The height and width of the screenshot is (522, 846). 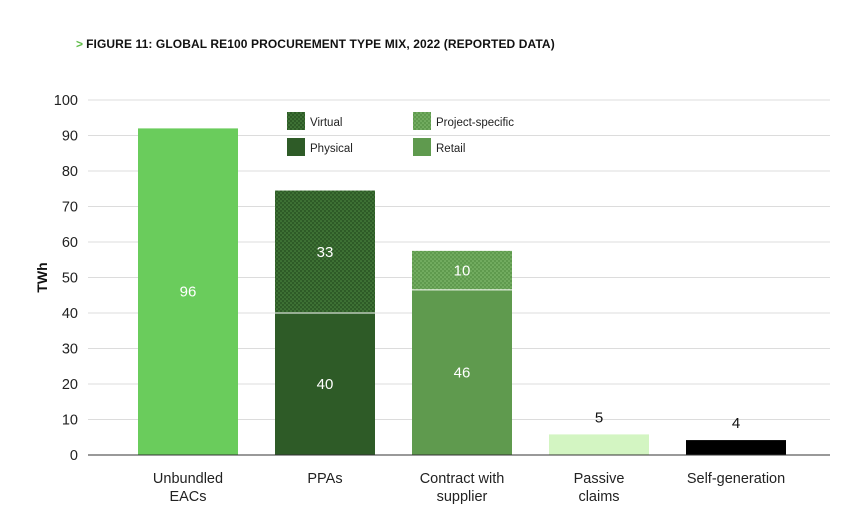 What do you see at coordinates (331, 149) in the screenshot?
I see `legend-label: Physical` at bounding box center [331, 149].